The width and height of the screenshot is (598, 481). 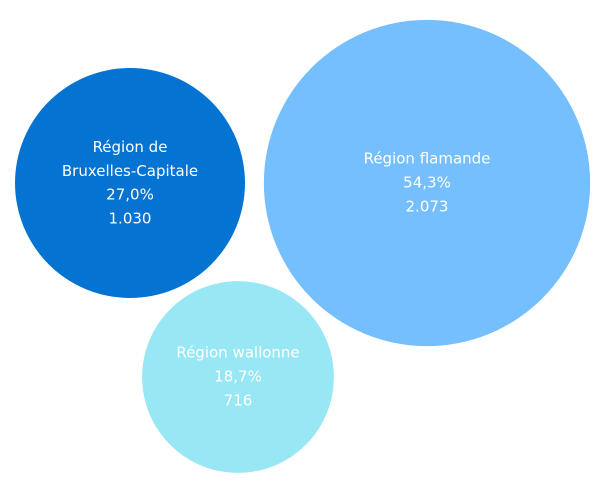 What do you see at coordinates (237, 353) in the screenshot?
I see `bubble-category-label: Région wallonne` at bounding box center [237, 353].